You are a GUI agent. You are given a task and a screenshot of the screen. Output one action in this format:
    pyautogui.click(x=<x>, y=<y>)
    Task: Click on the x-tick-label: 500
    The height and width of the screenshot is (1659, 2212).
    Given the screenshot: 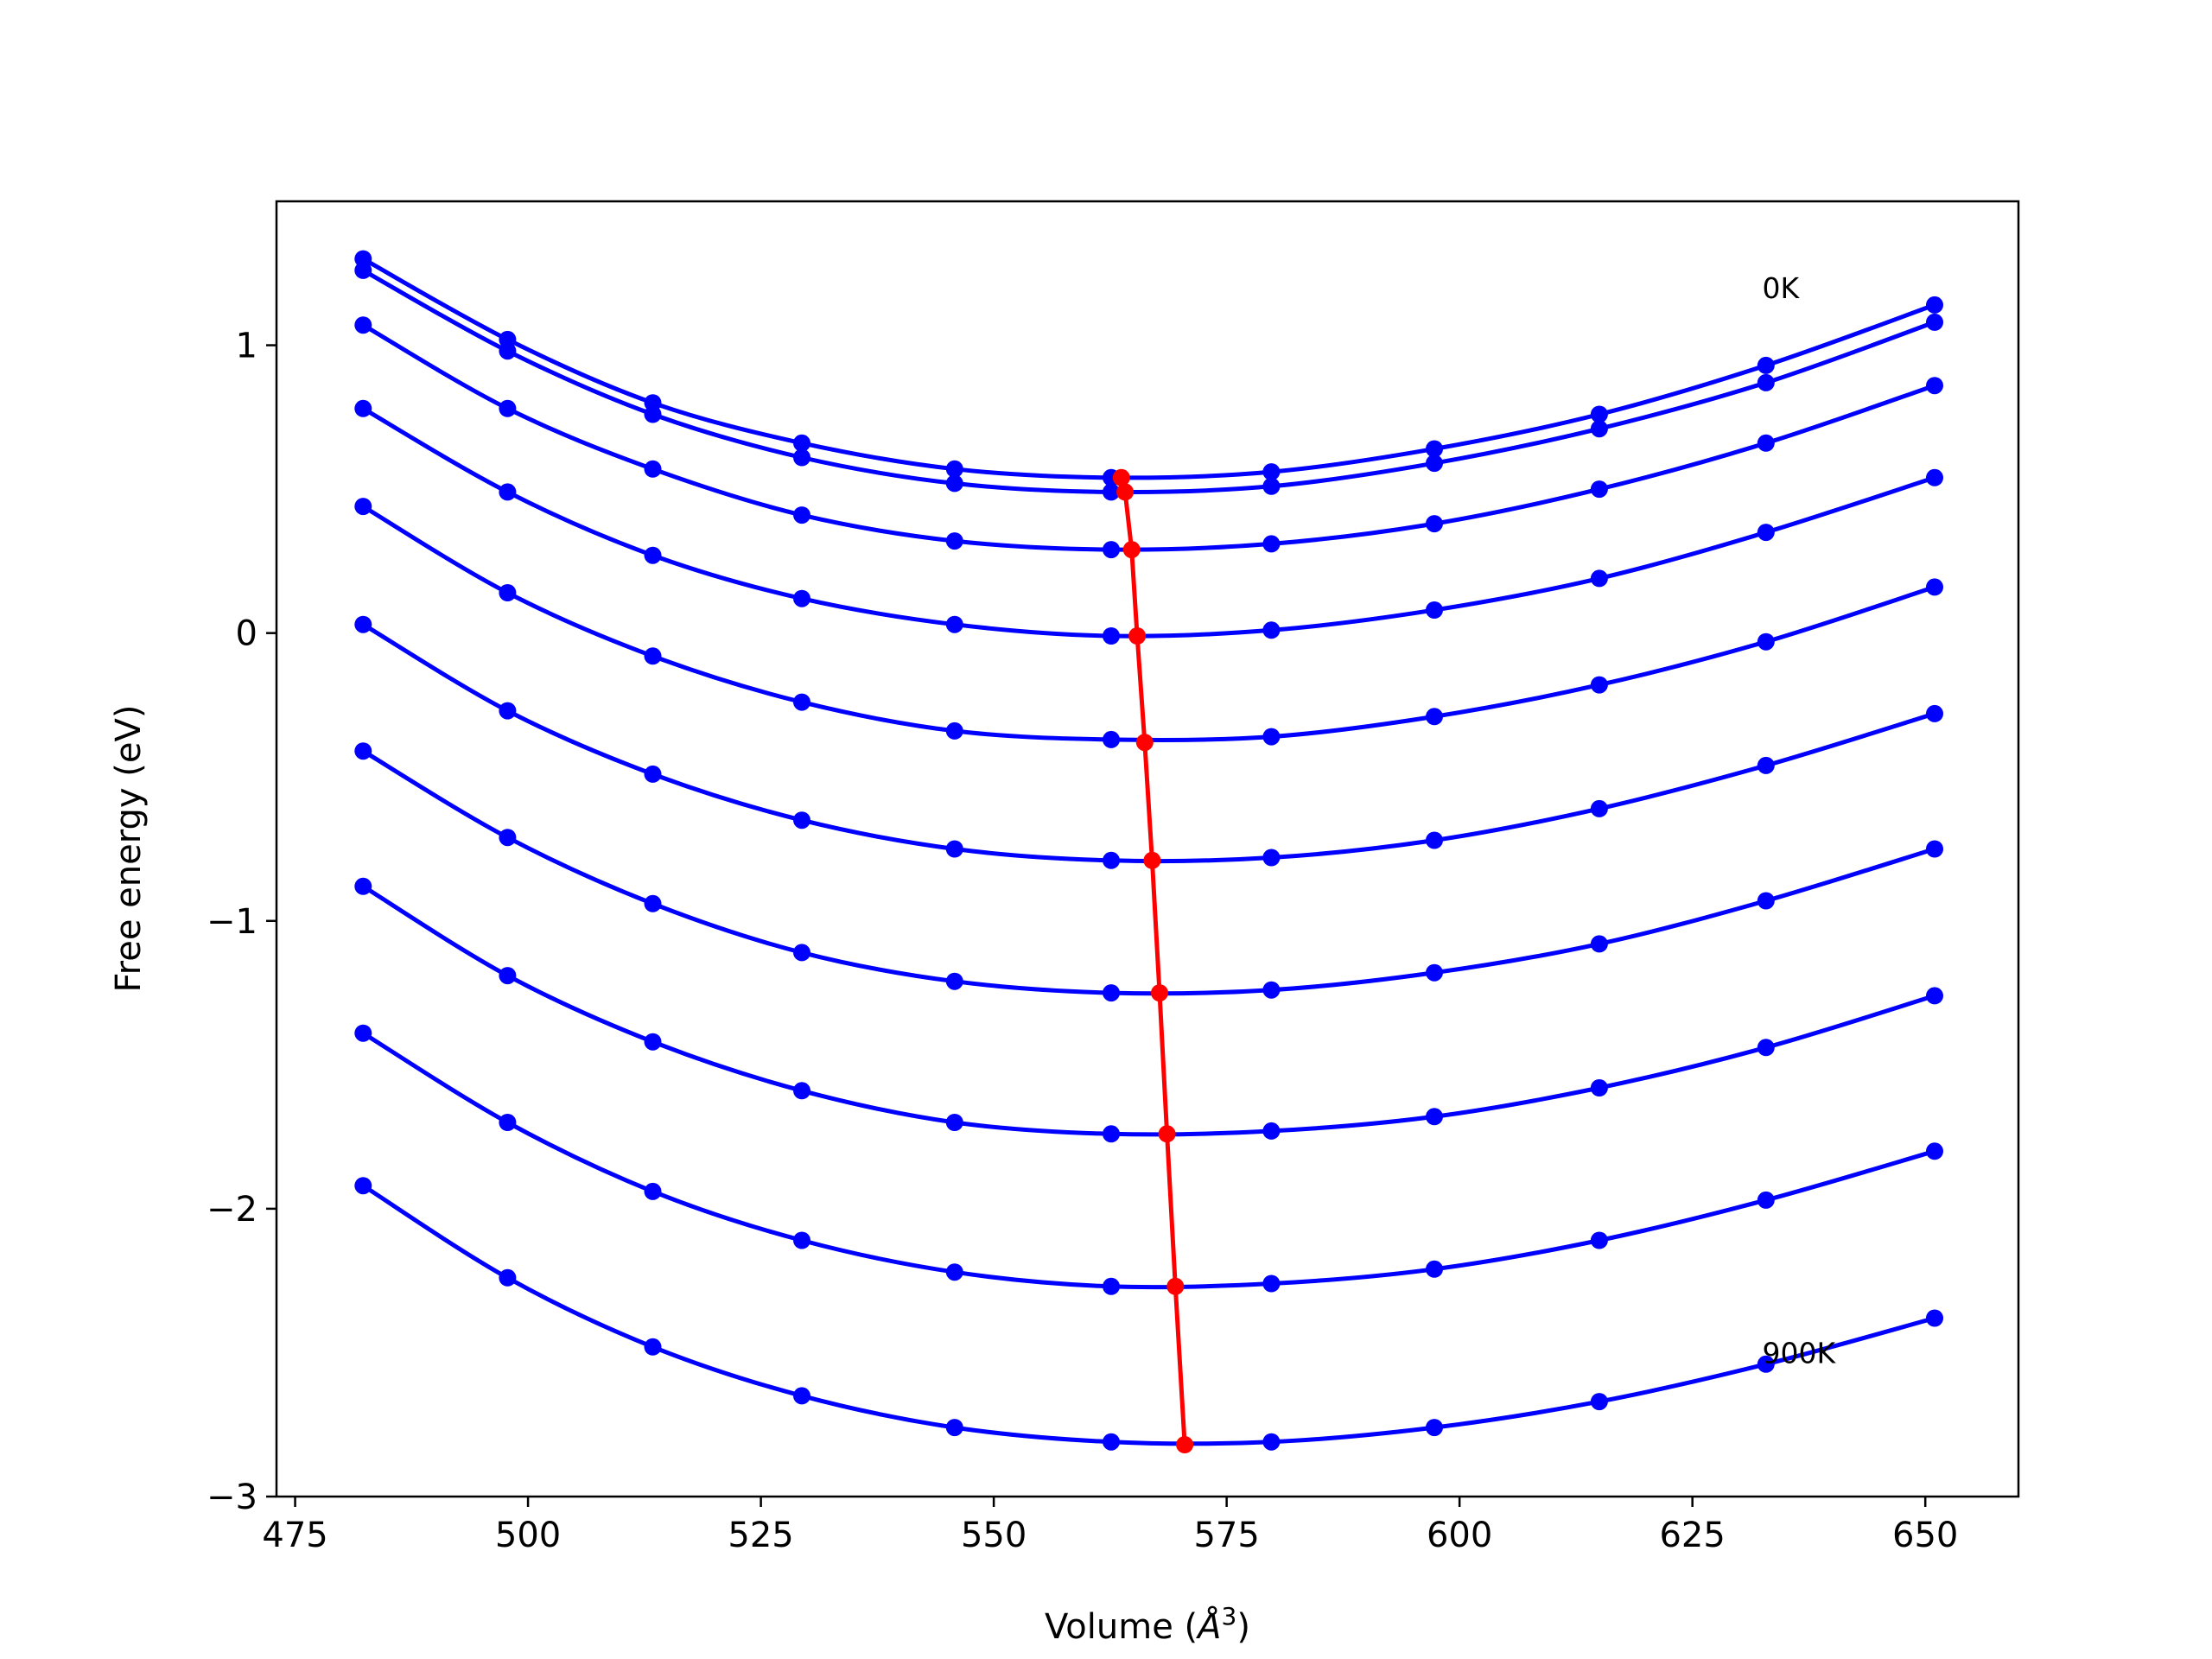 What is the action you would take?
    pyautogui.click(x=528, y=1535)
    